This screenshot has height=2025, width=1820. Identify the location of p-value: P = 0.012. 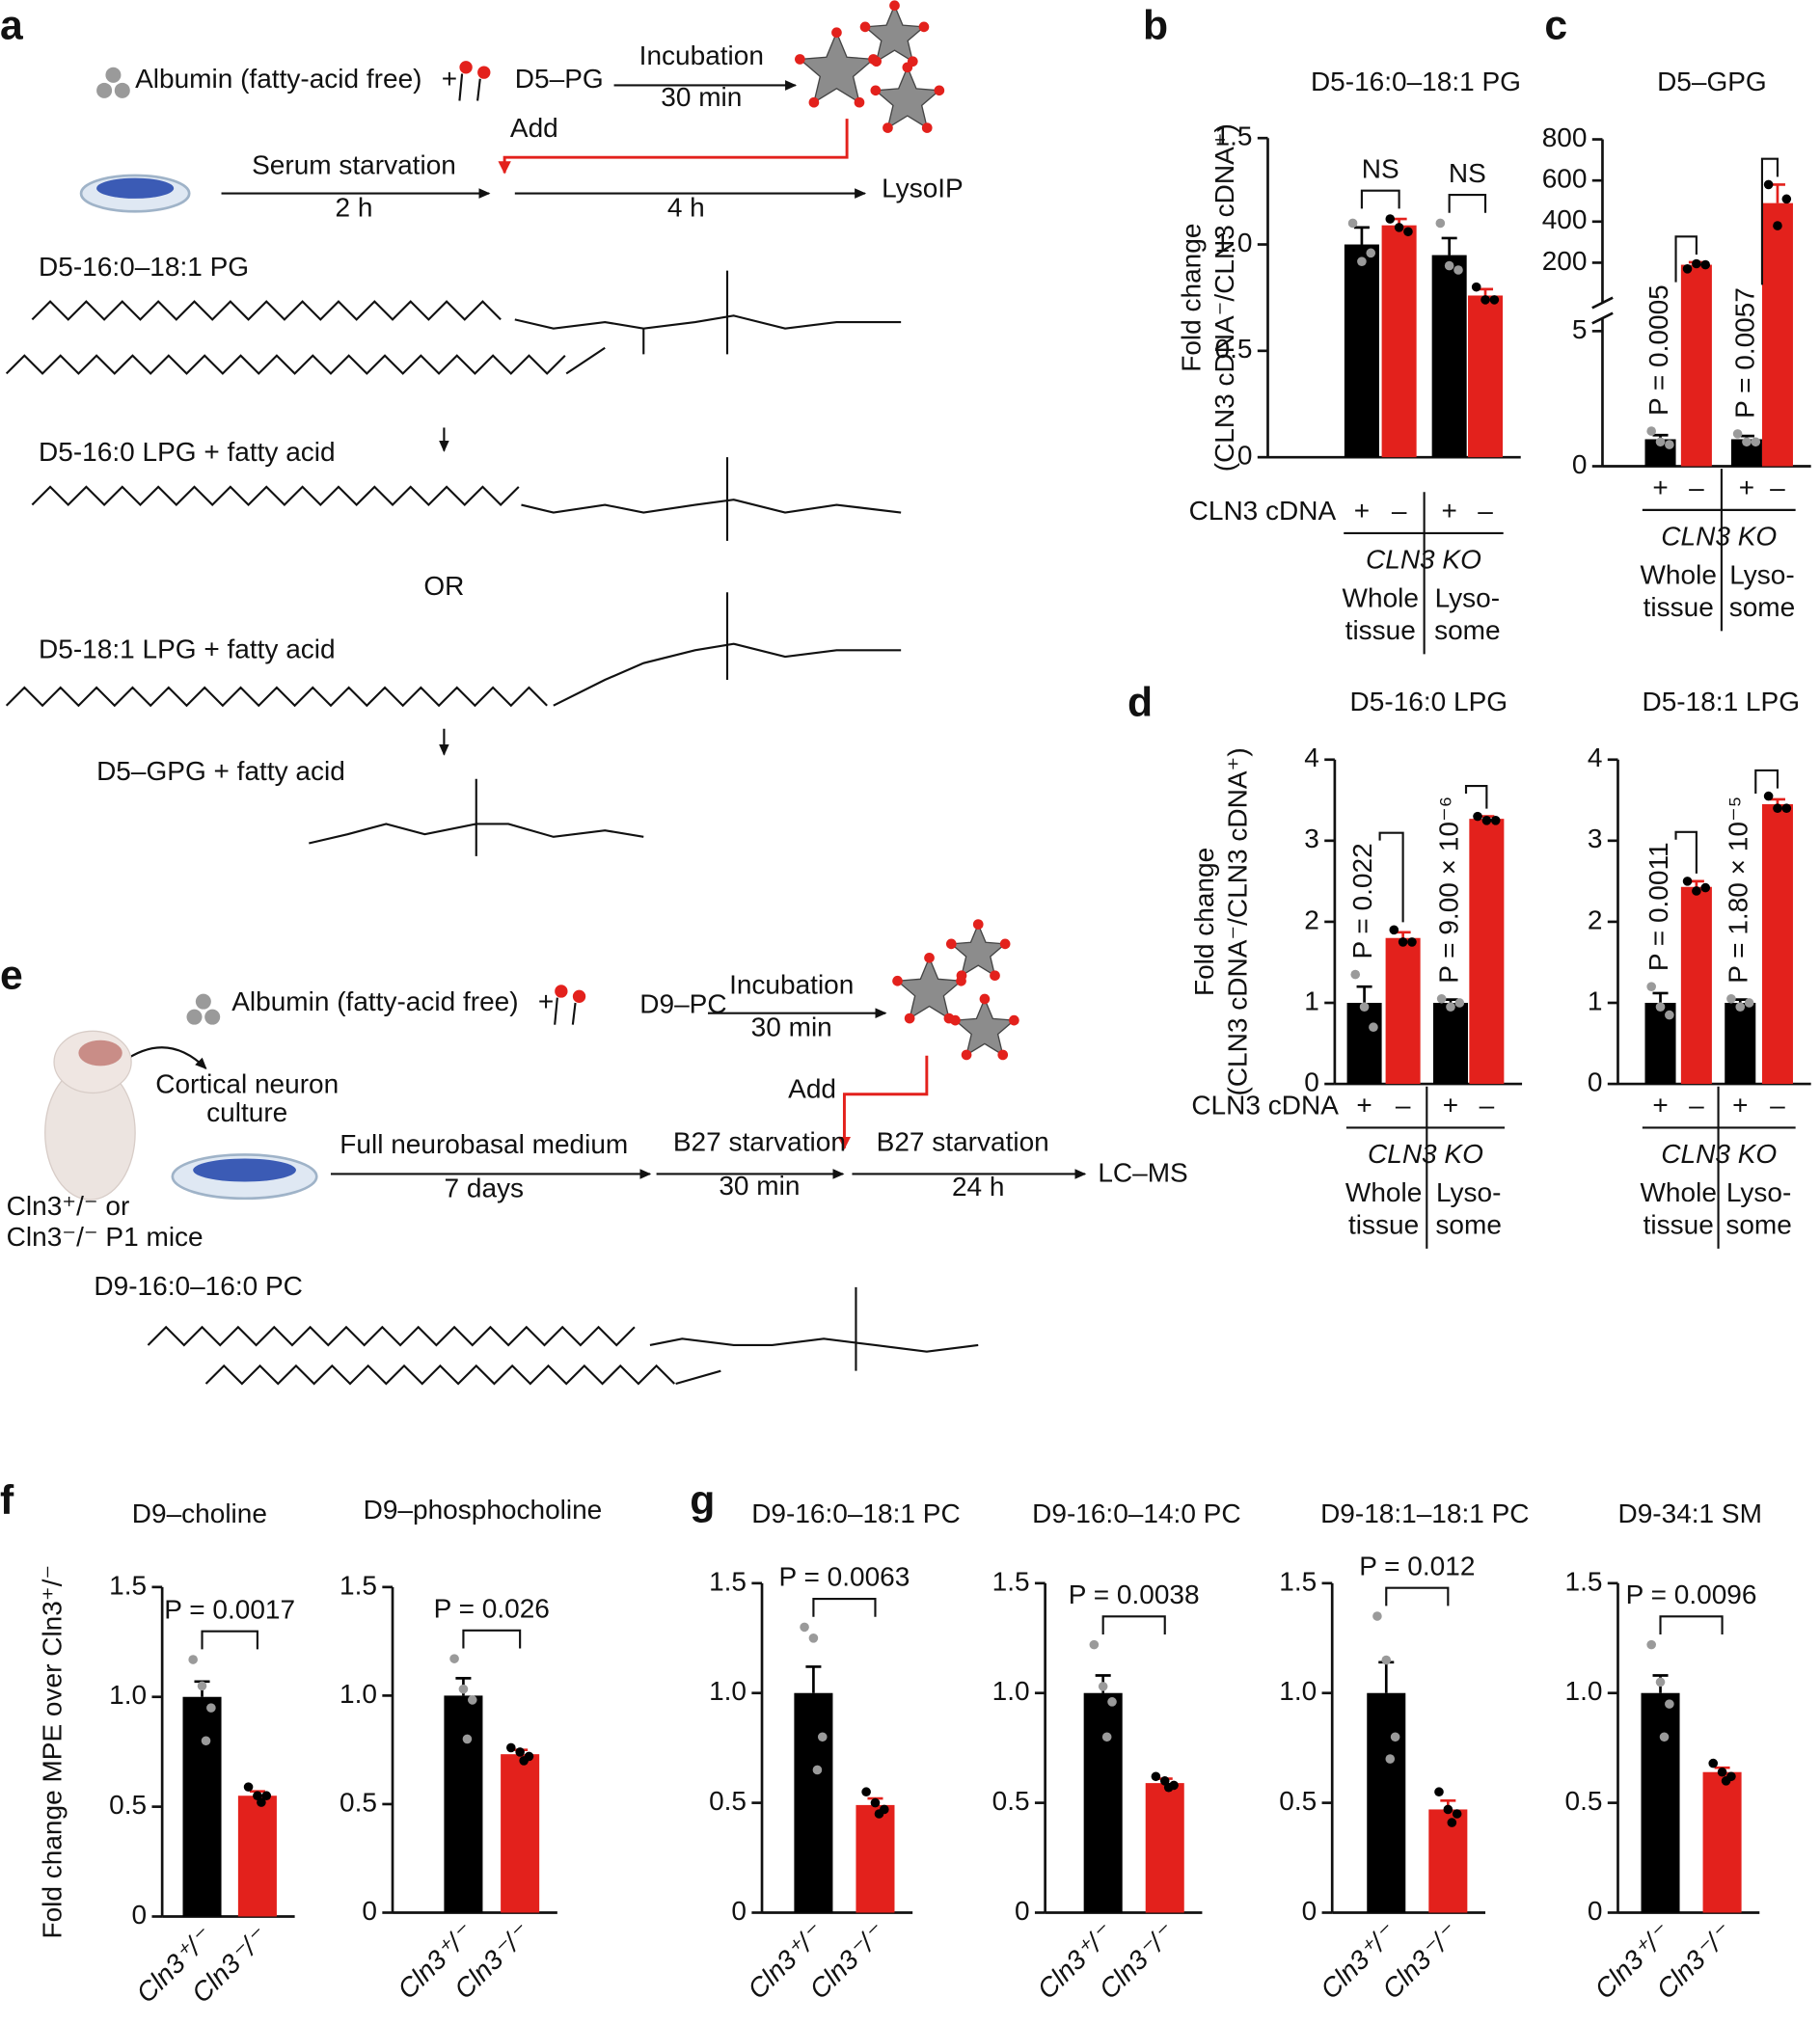
(1417, 1565).